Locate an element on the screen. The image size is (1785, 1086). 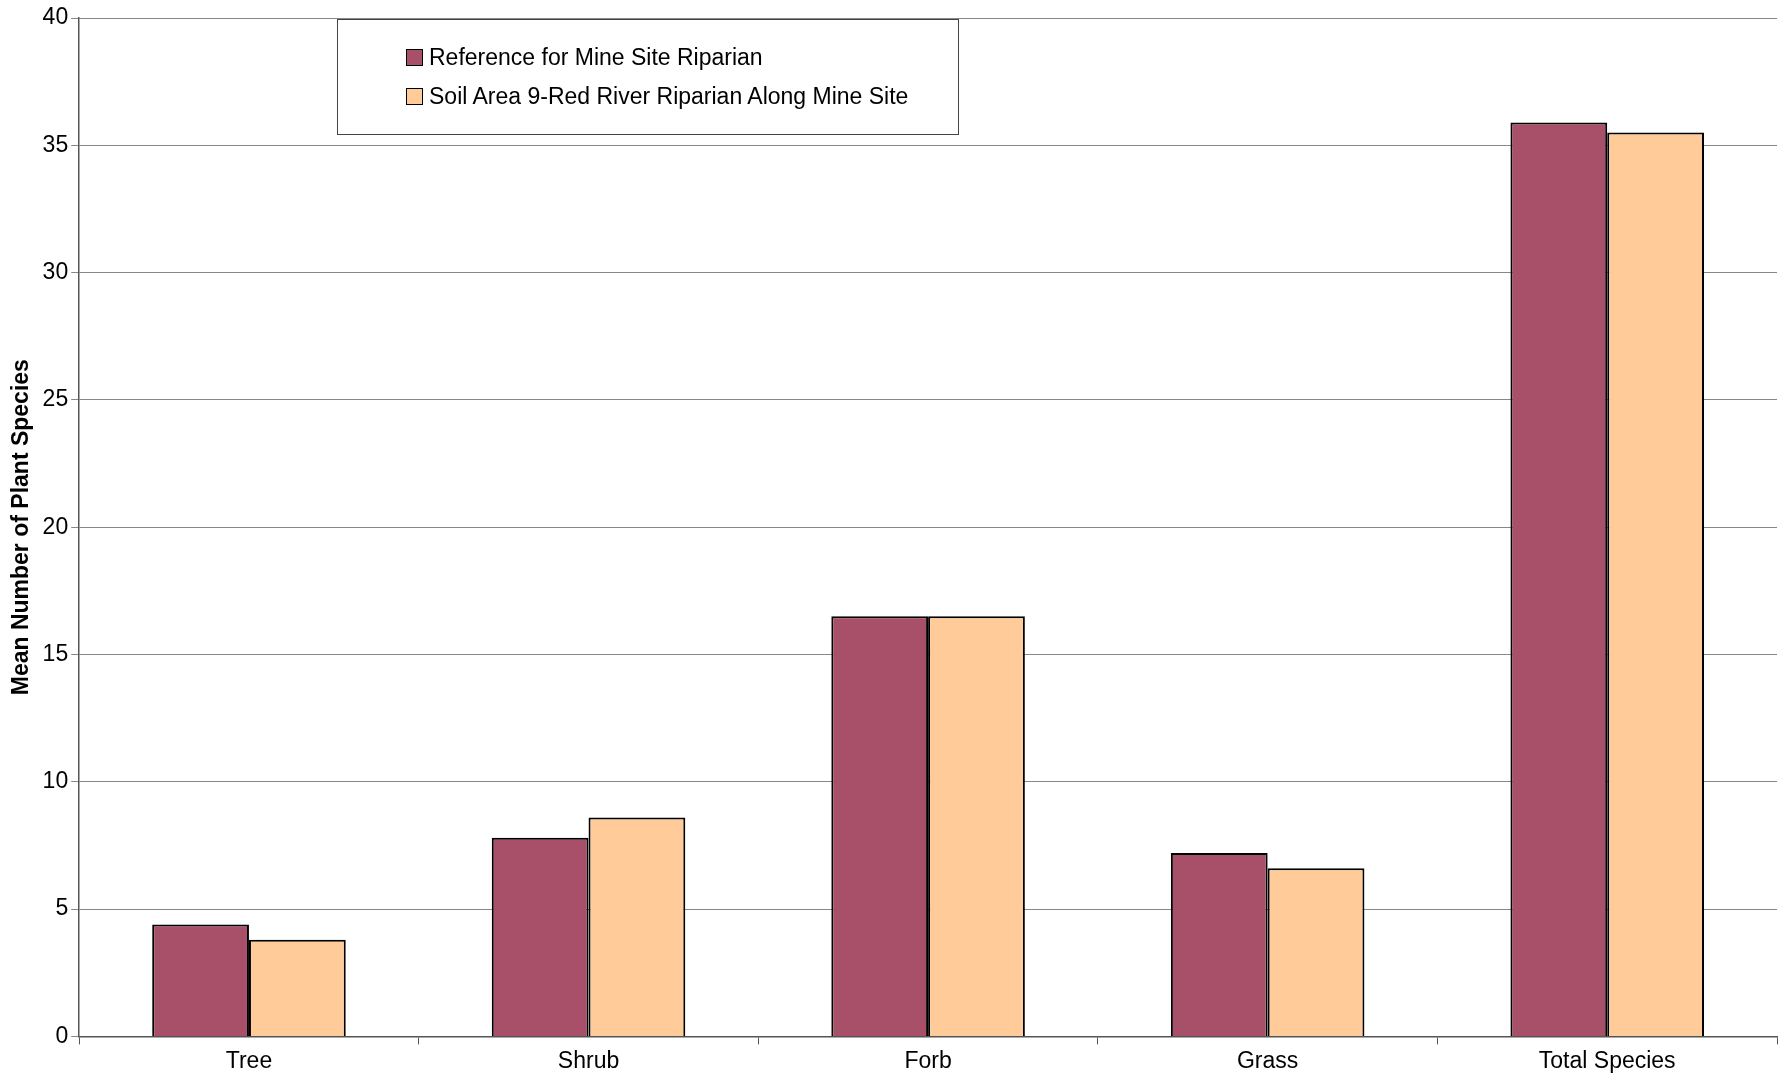
y-tick-label: 5 is located at coordinates (62, 907).